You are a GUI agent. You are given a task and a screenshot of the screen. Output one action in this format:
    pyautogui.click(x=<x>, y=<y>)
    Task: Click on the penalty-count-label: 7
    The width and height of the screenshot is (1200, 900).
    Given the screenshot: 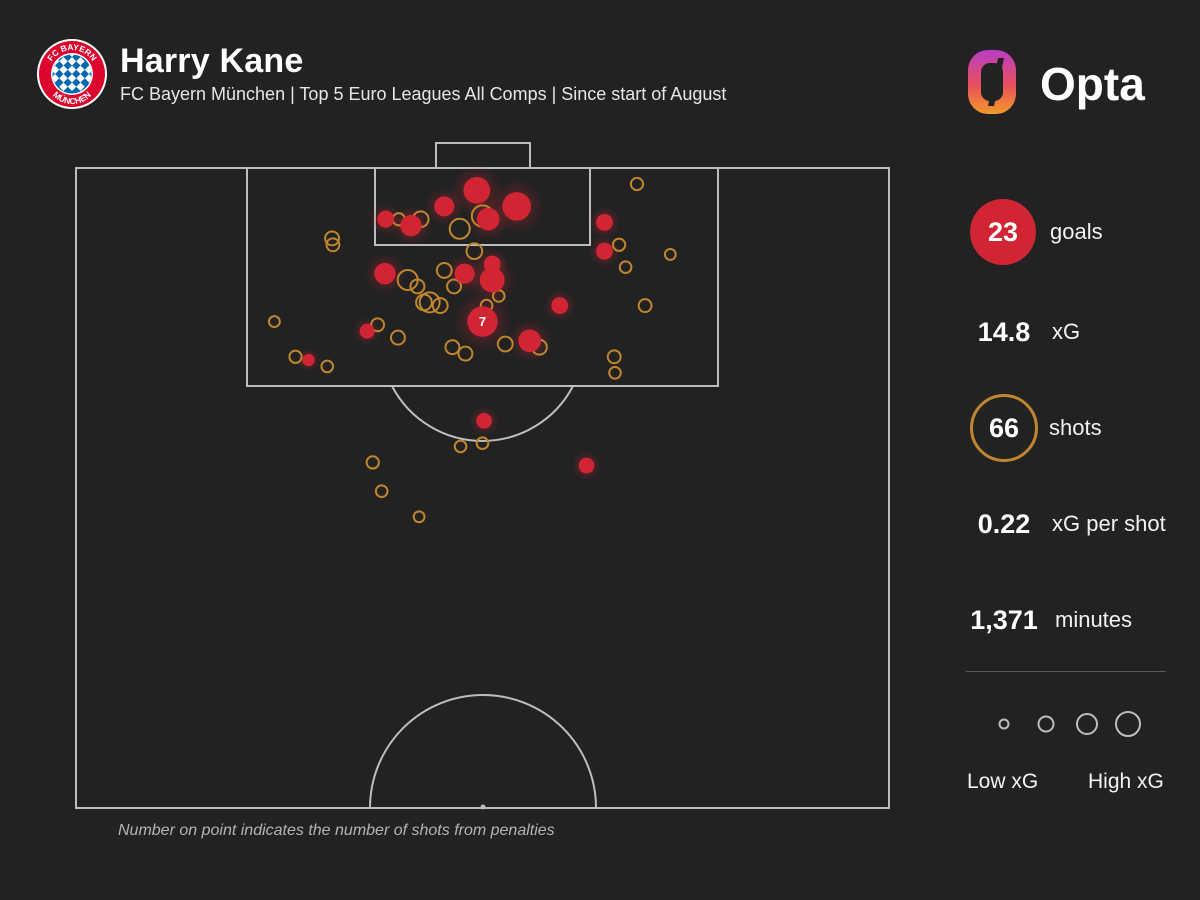 What is the action you would take?
    pyautogui.click(x=482, y=321)
    